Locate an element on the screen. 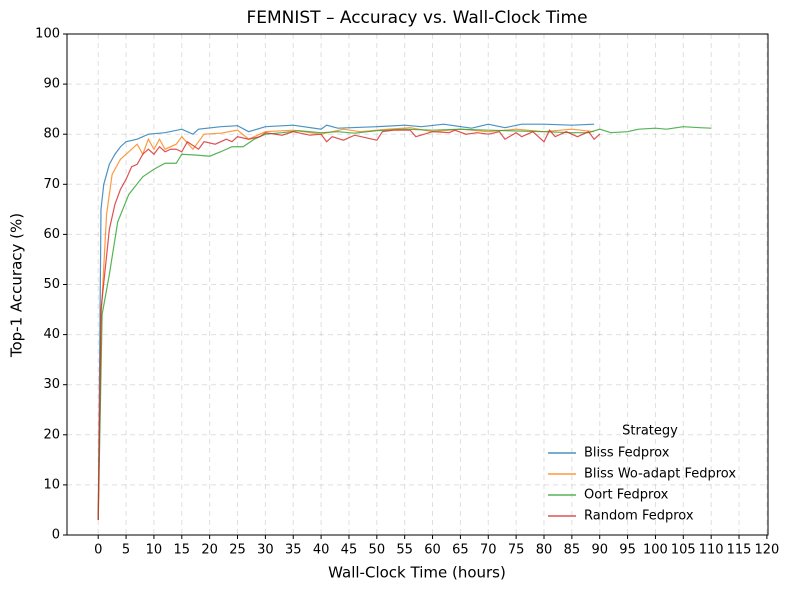 The height and width of the screenshot is (590, 789). x-tick-label: 0 is located at coordinates (98, 550).